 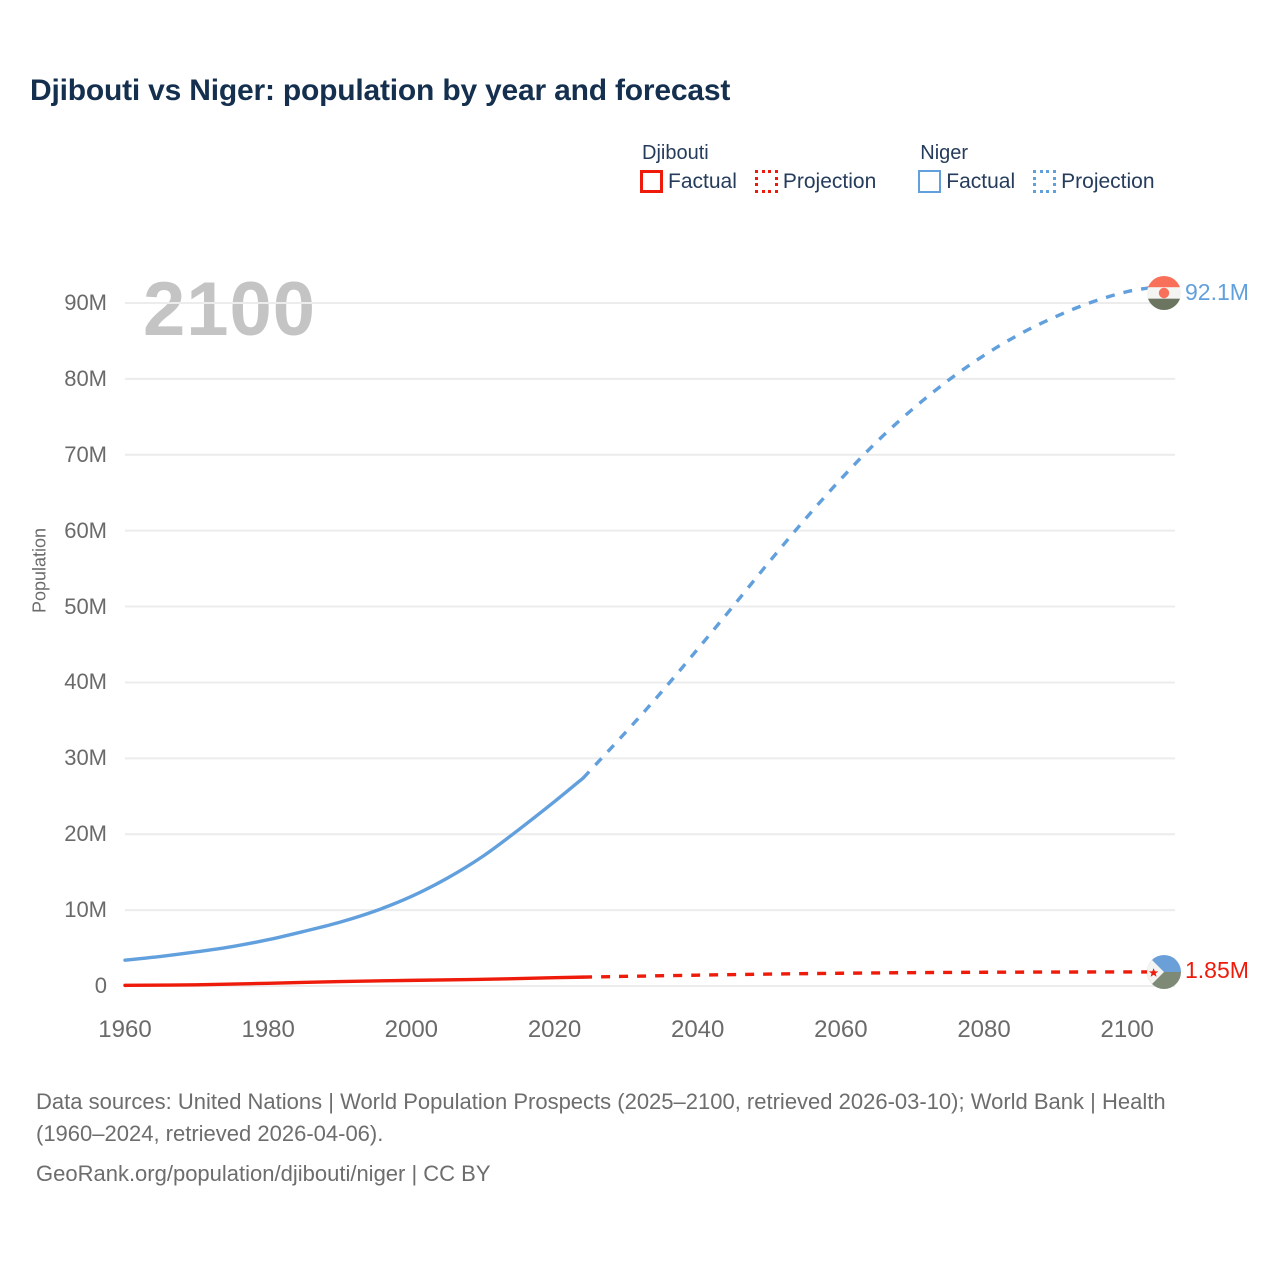 What do you see at coordinates (85, 530) in the screenshot?
I see `y-axis-tick-label: 60M` at bounding box center [85, 530].